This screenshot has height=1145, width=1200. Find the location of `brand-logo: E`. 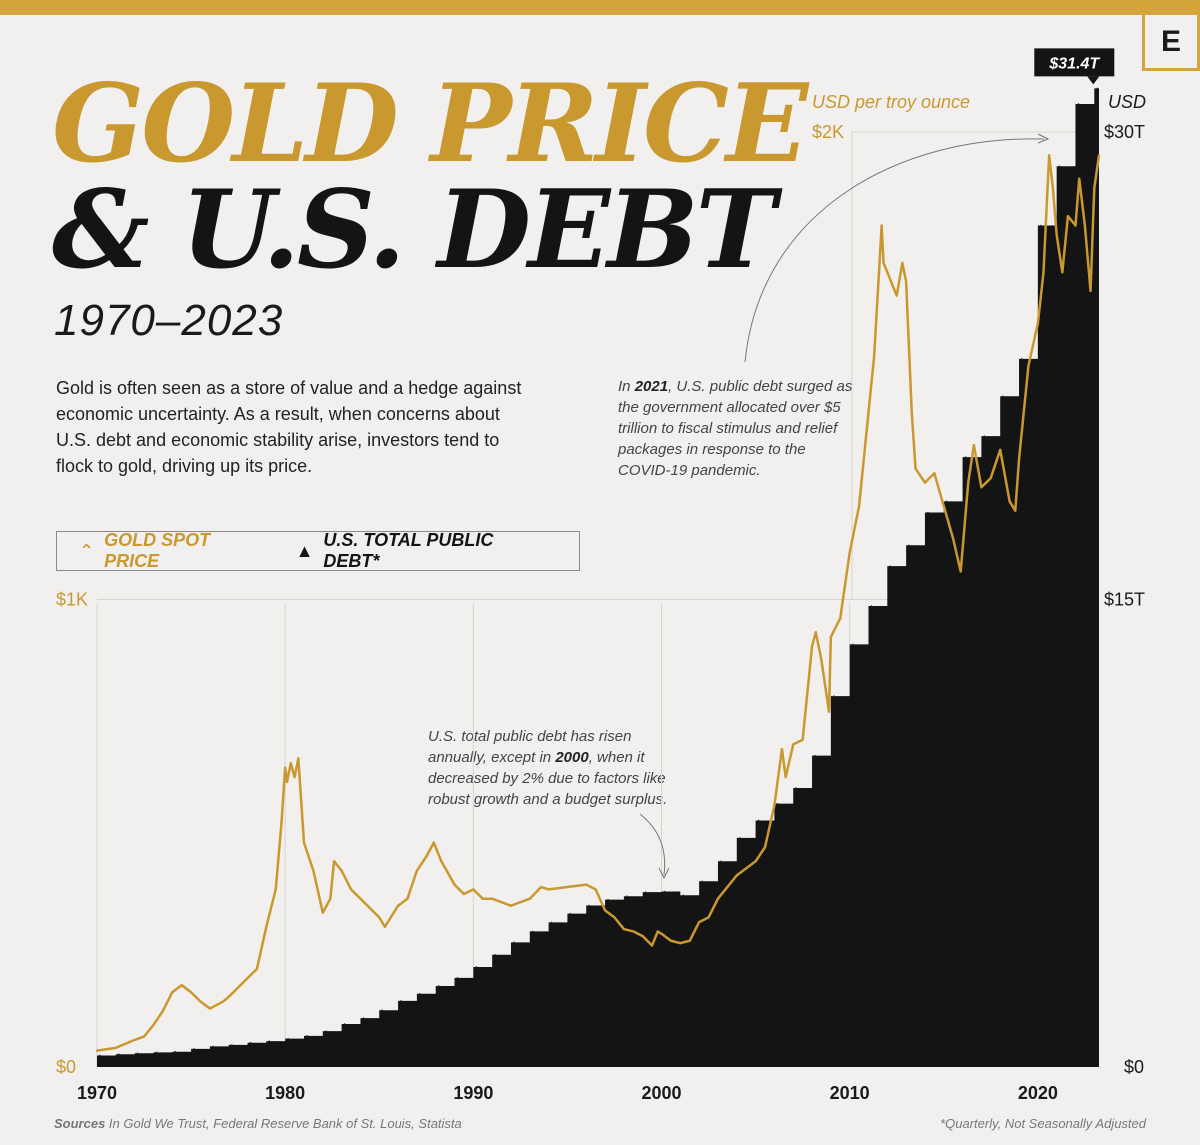

brand-logo: E is located at coordinates (1171, 43).